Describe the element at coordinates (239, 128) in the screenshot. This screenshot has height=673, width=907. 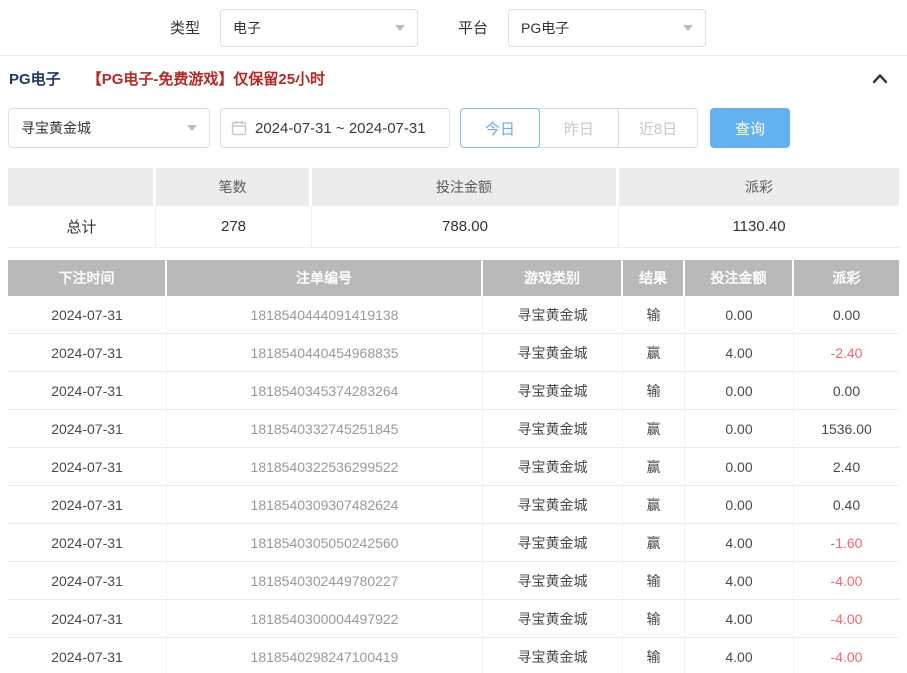
I see `calendar-icon` at that location.